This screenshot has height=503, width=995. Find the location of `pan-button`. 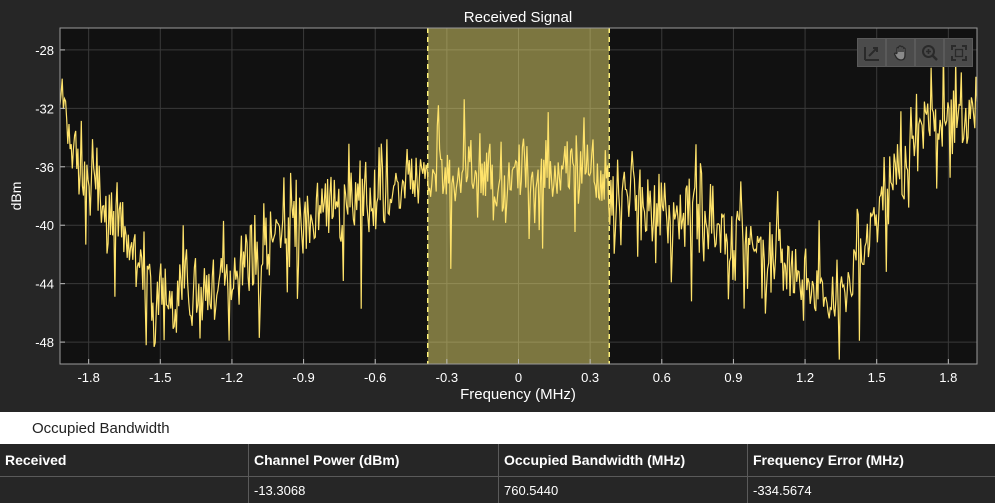

pan-button is located at coordinates (900, 52).